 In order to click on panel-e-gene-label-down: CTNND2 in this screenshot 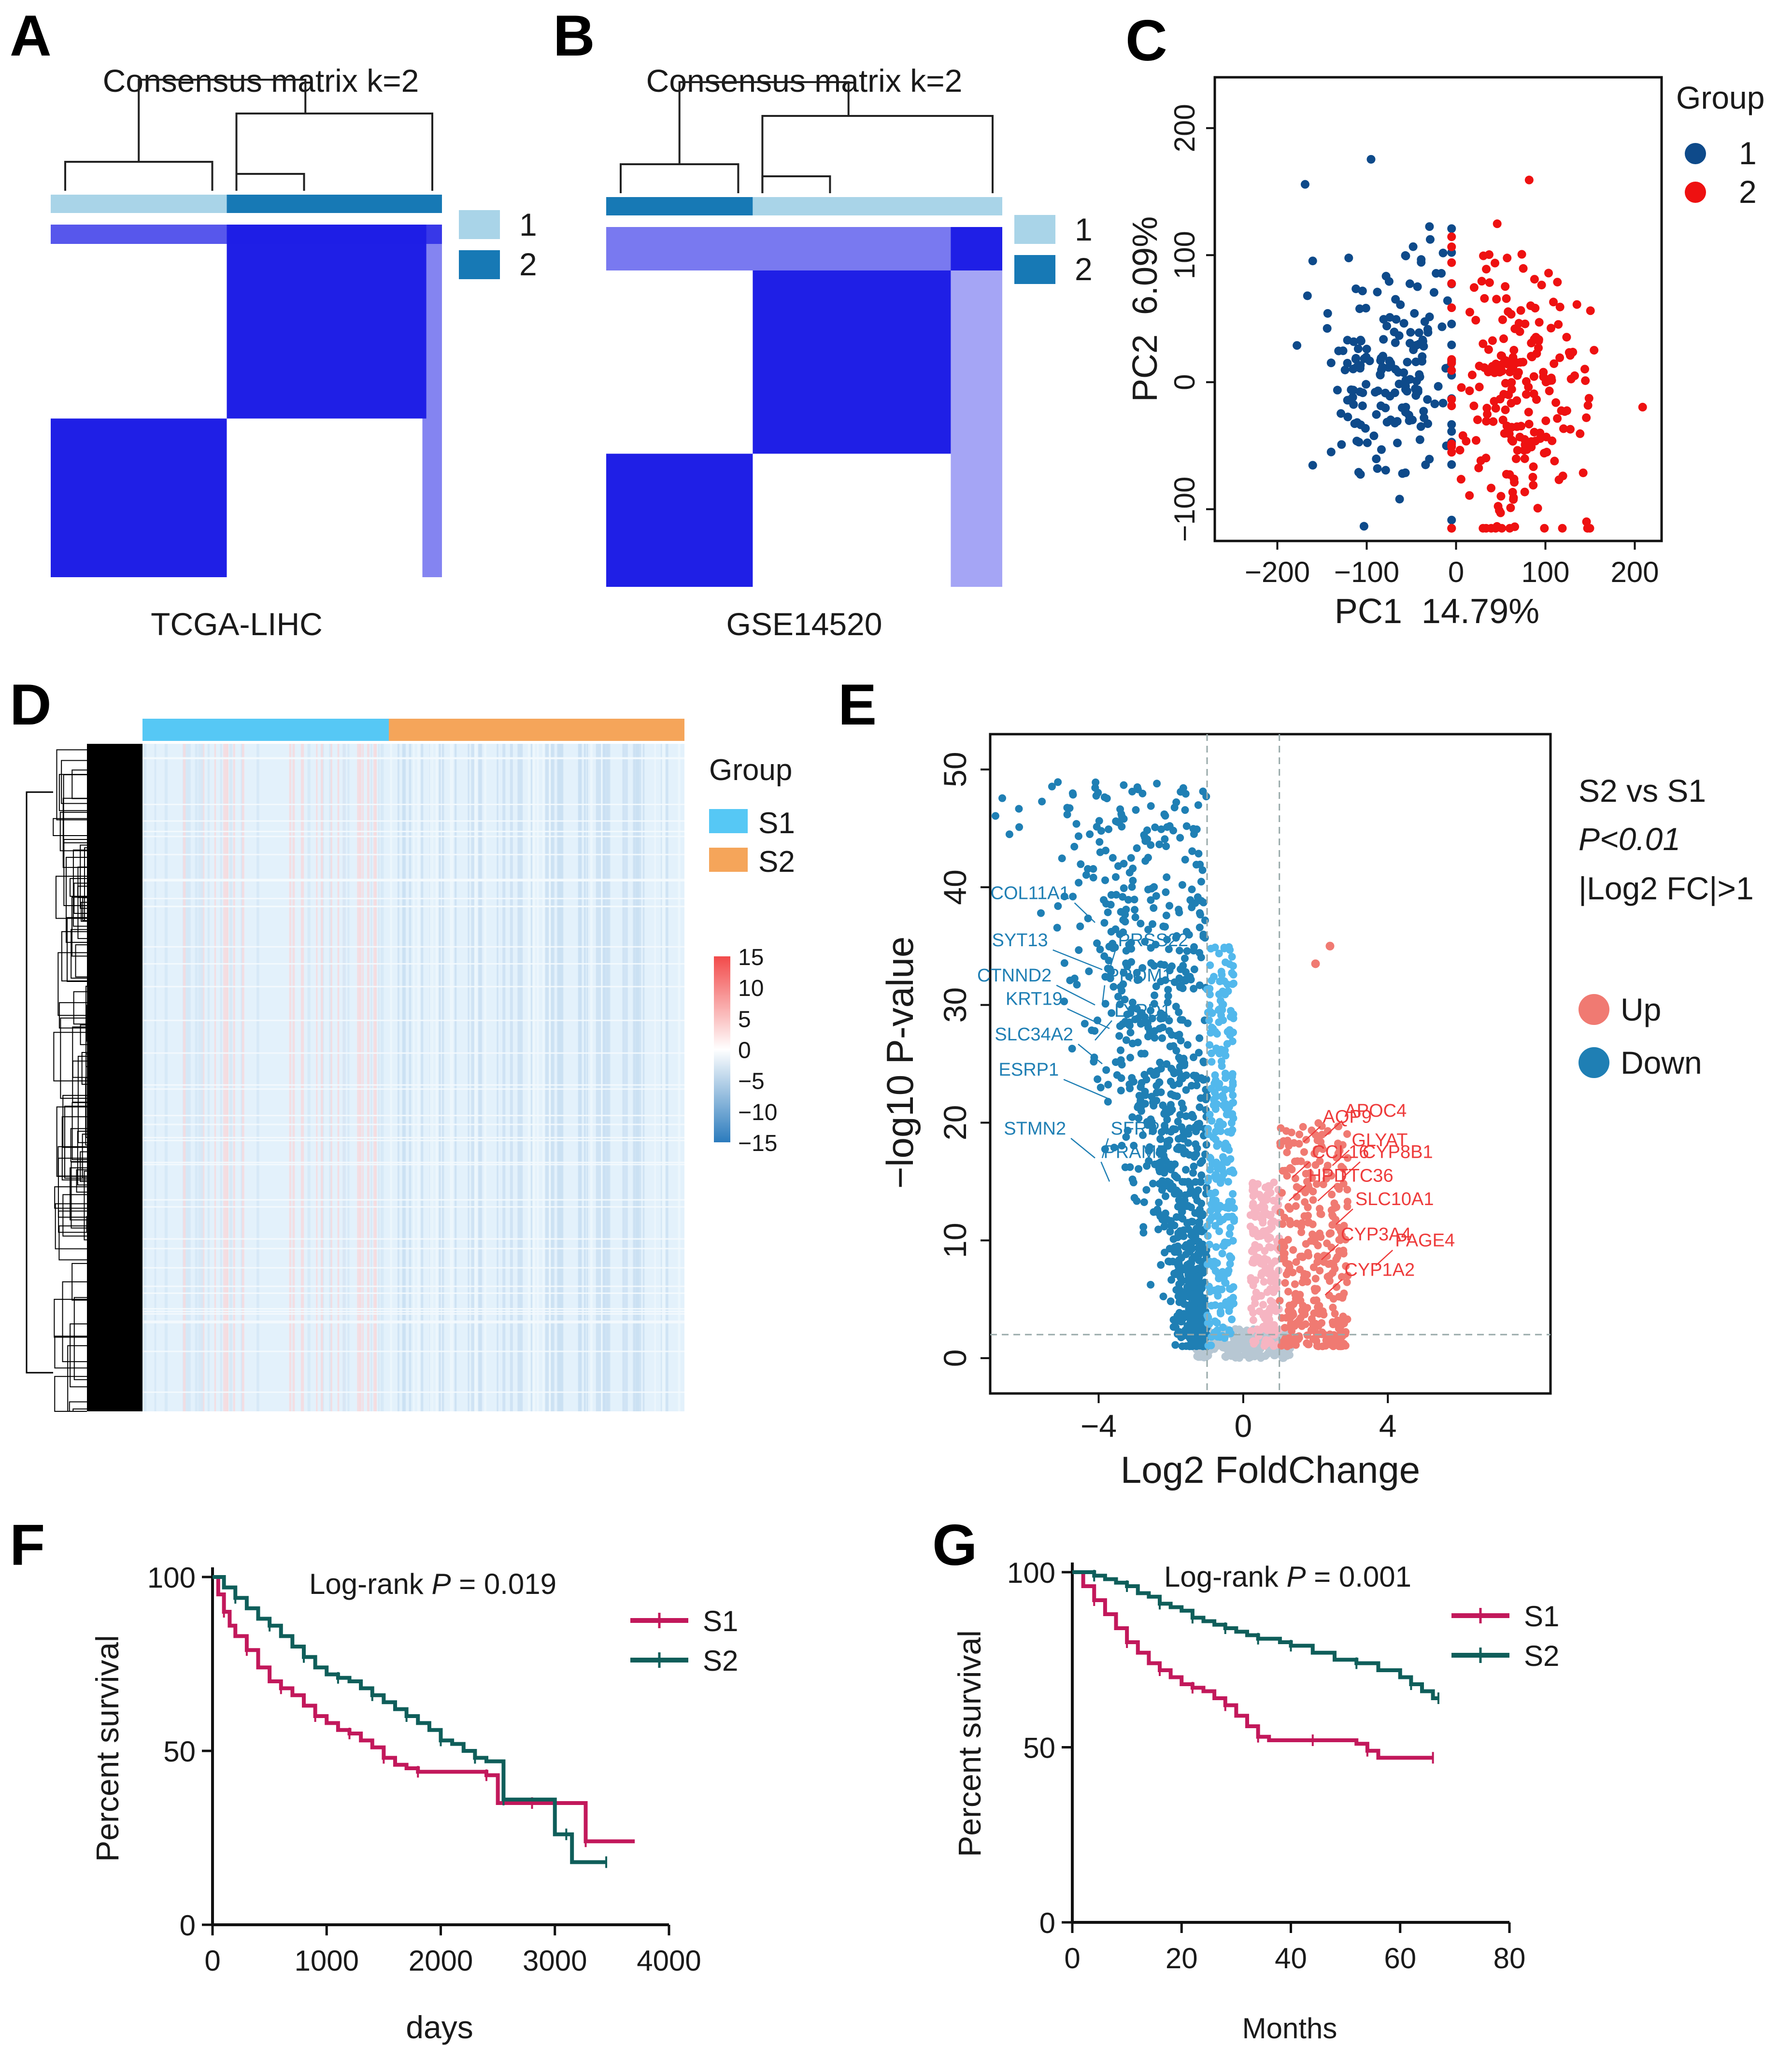, I will do `click(1014, 976)`.